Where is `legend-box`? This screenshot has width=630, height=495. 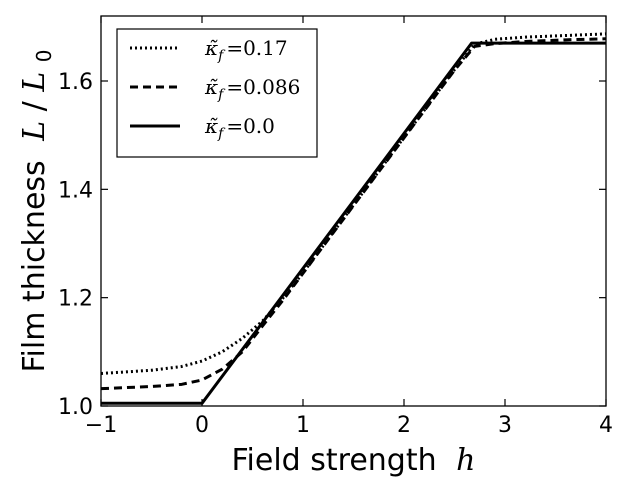
legend-box is located at coordinates (217, 93).